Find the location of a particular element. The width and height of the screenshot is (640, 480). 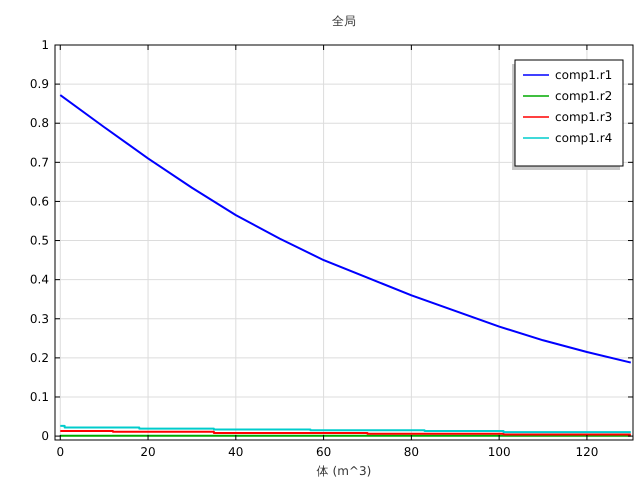

y-tick-label: 0.4 is located at coordinates (39, 279).